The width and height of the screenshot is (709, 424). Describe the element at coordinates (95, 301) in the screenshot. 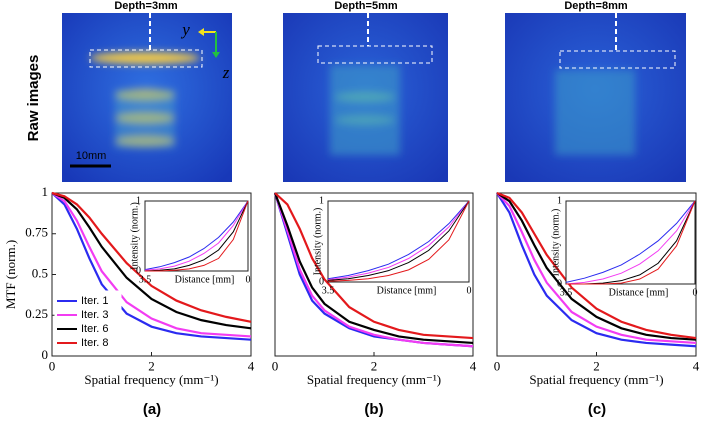

I see `legend-label: Iter. 1` at that location.